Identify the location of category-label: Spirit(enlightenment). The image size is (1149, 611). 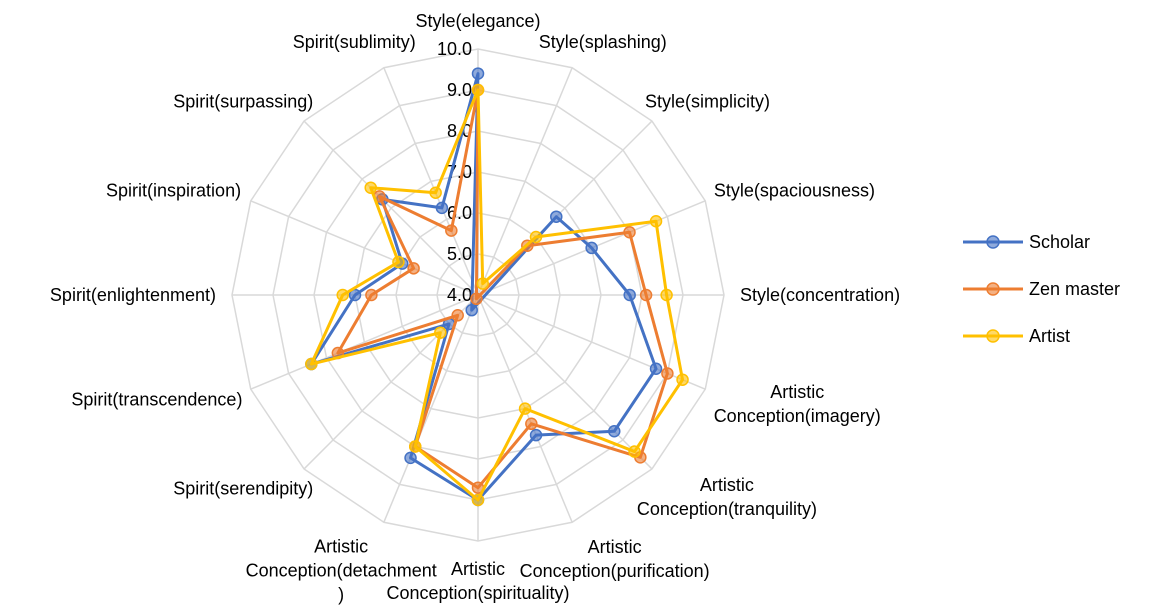
(132, 295).